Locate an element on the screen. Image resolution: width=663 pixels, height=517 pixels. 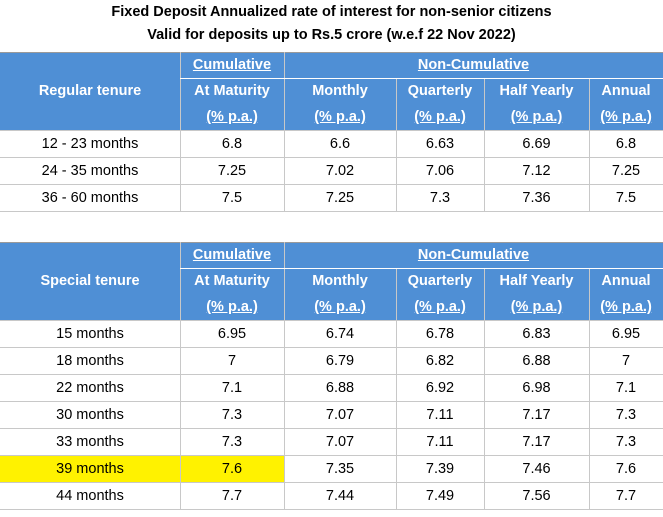
rate-cell-text: 7.7 is located at coordinates (232, 495).